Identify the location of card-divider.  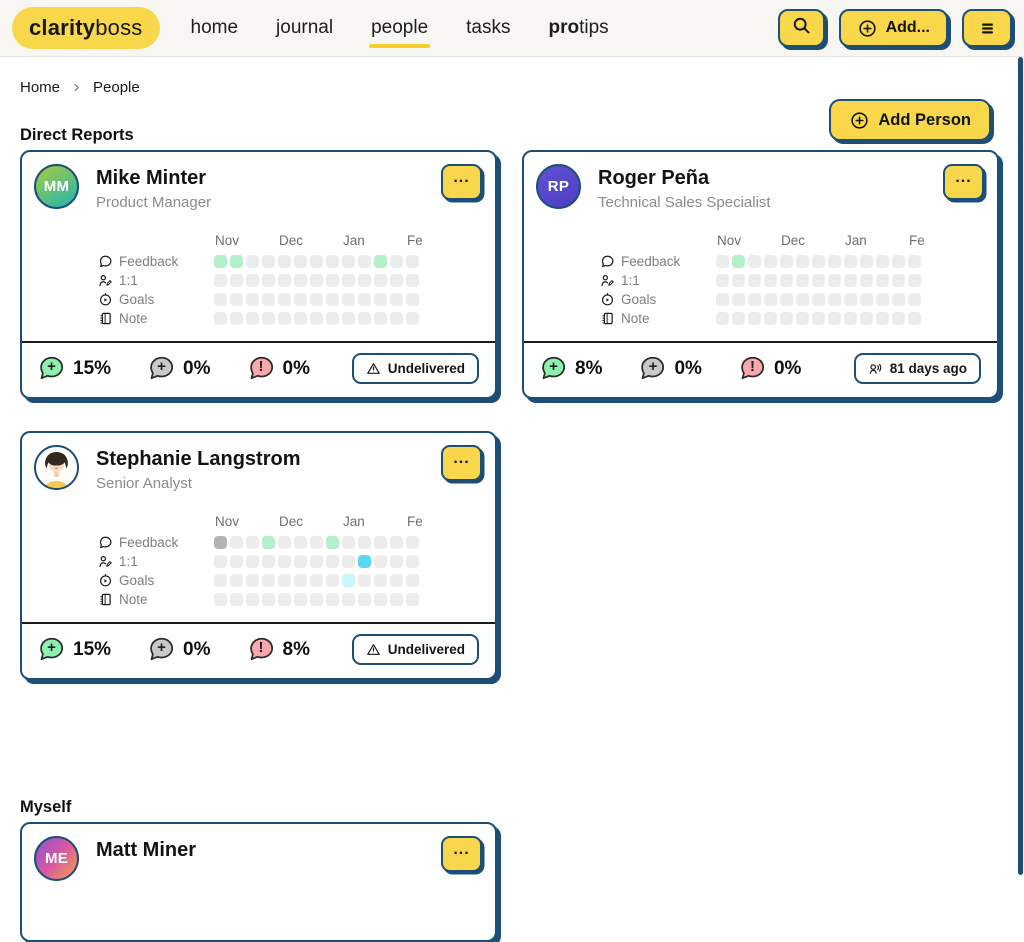
(258, 623).